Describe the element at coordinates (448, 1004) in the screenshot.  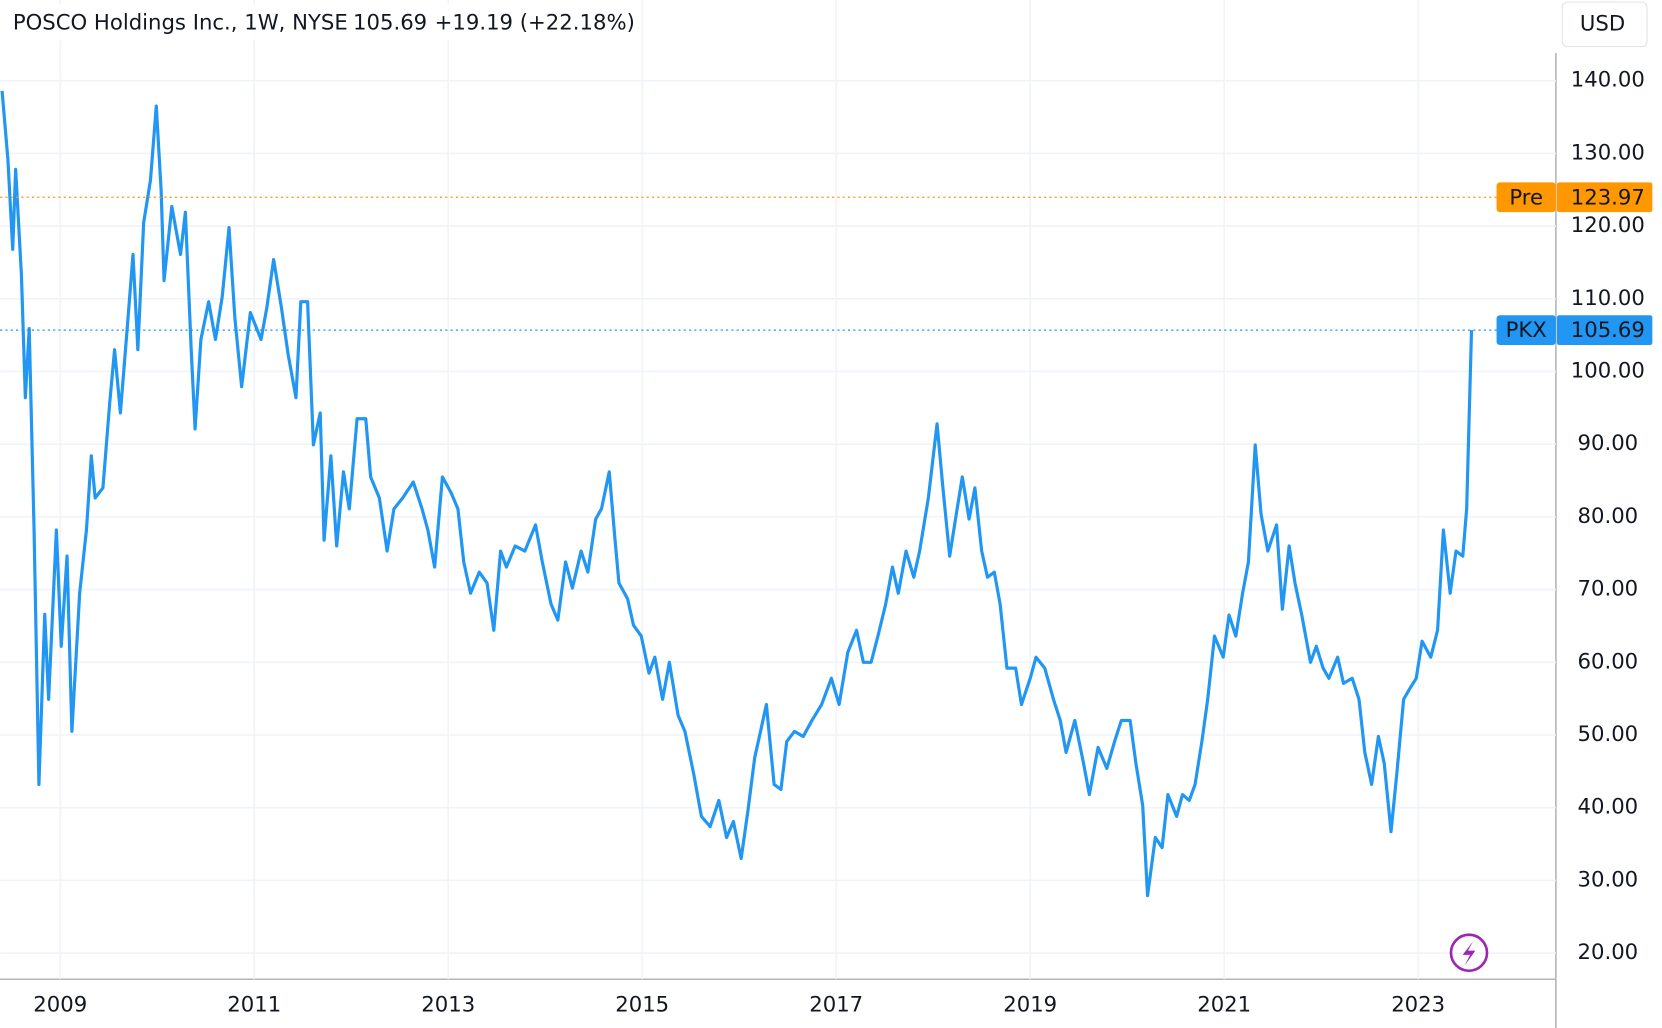
I see `x-tick-label: 2013` at that location.